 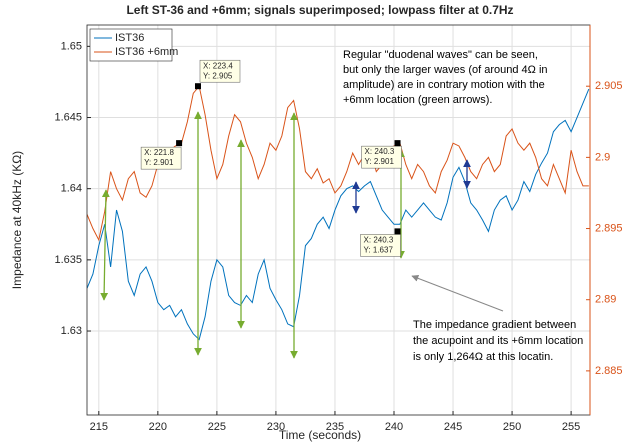 What do you see at coordinates (217, 427) in the screenshot?
I see `x-tick-label: 225` at bounding box center [217, 427].